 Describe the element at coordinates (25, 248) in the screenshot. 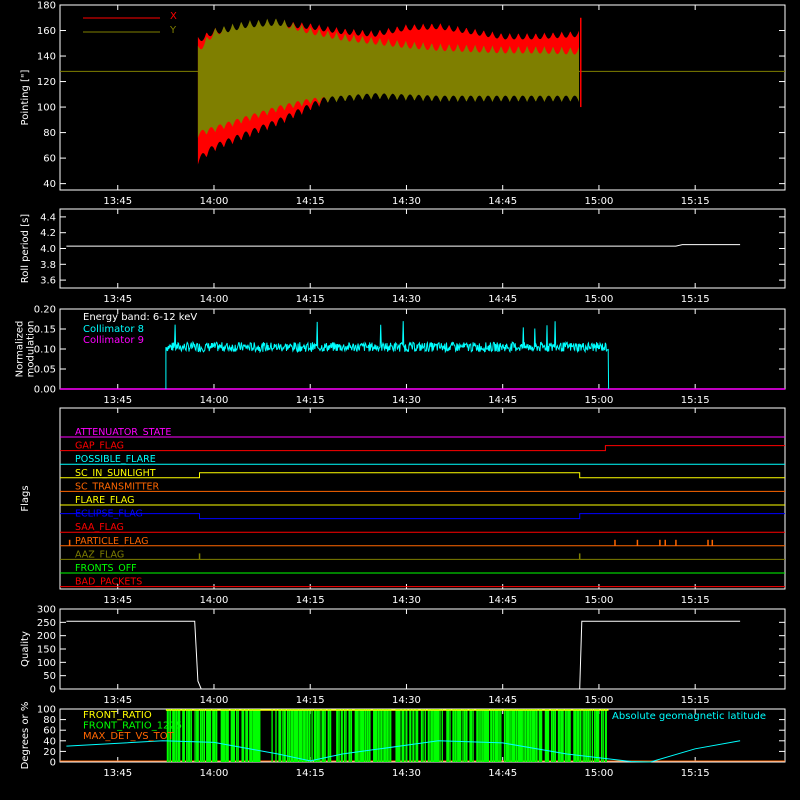

I see `y-axis-title: Roll period [s]` at that location.